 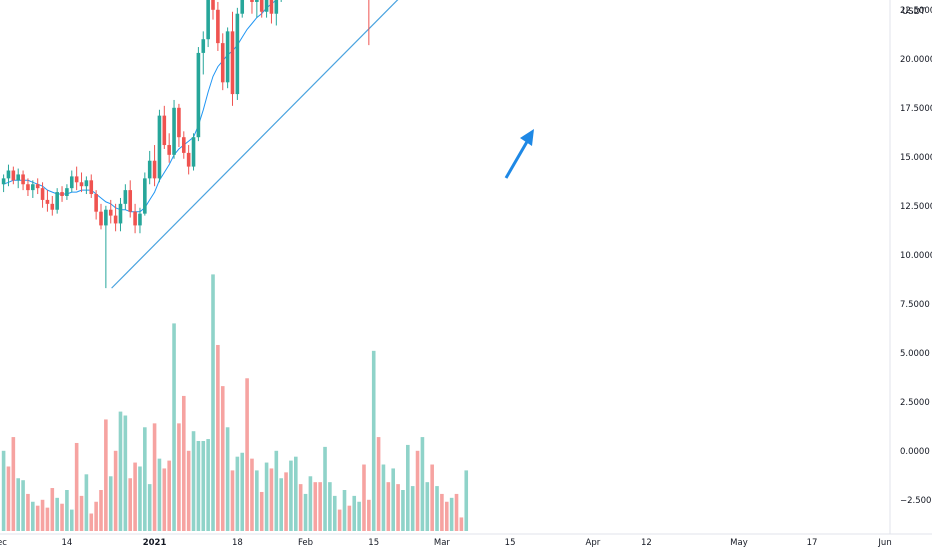 I want to click on time-tick-label: Apr, so click(x=593, y=543).